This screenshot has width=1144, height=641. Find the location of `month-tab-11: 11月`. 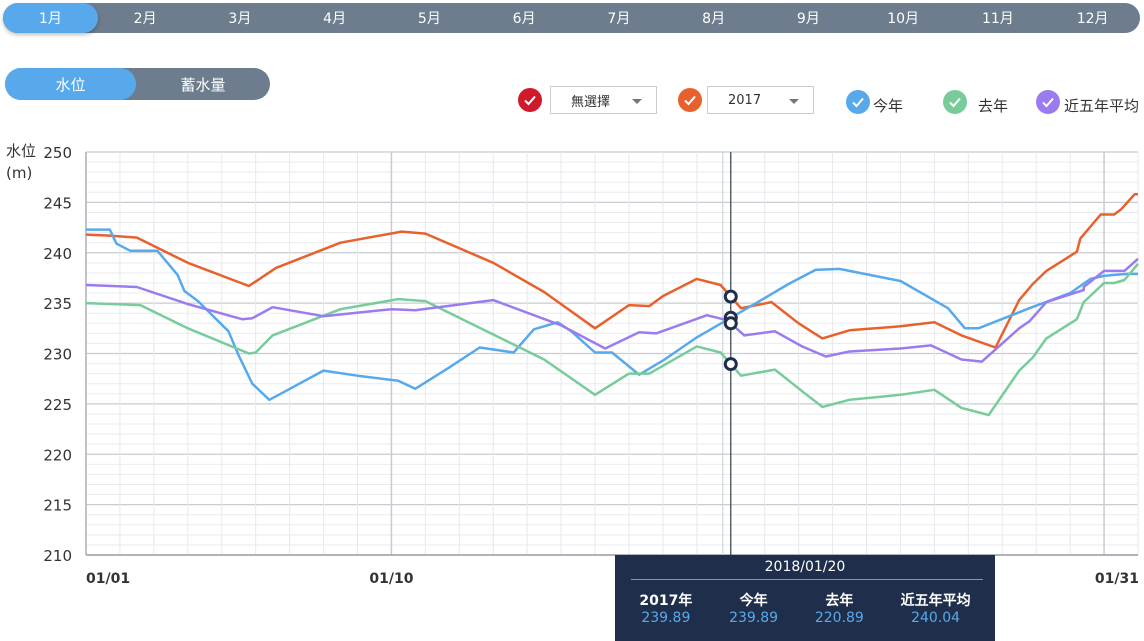

month-tab-11: 11月 is located at coordinates (997, 19).